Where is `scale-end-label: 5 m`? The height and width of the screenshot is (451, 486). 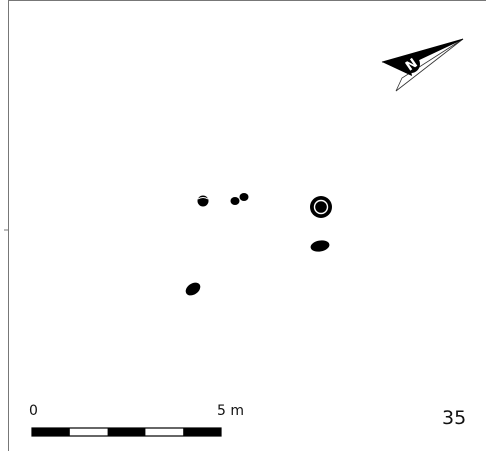
scale-end-label: 5 m is located at coordinates (230, 411).